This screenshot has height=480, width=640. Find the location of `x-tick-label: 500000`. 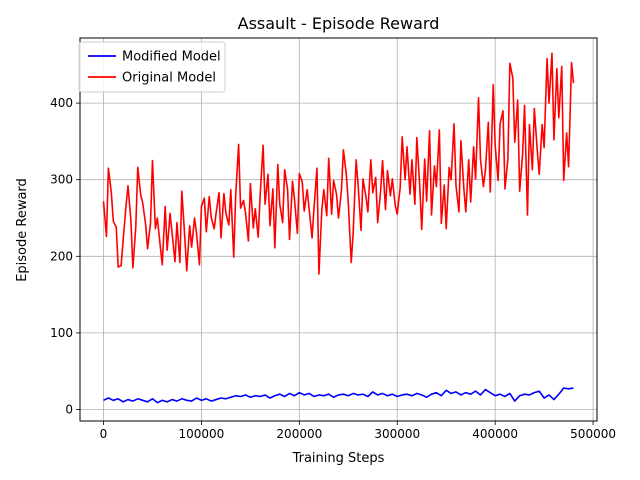

x-tick-label: 500000 is located at coordinates (593, 434).